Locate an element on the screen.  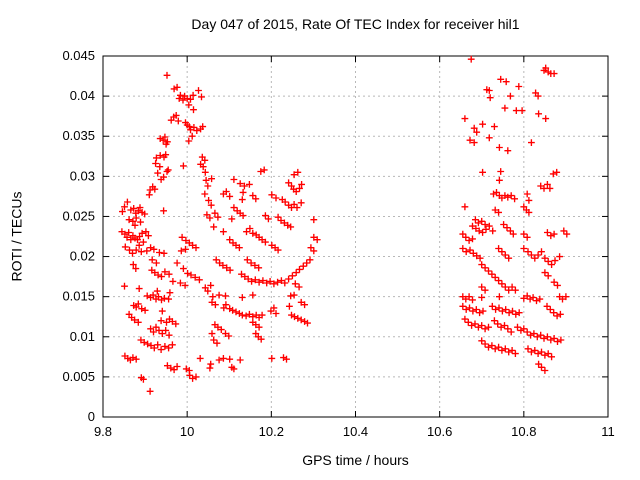
y-tick-label: 0.035 is located at coordinates (78, 135).